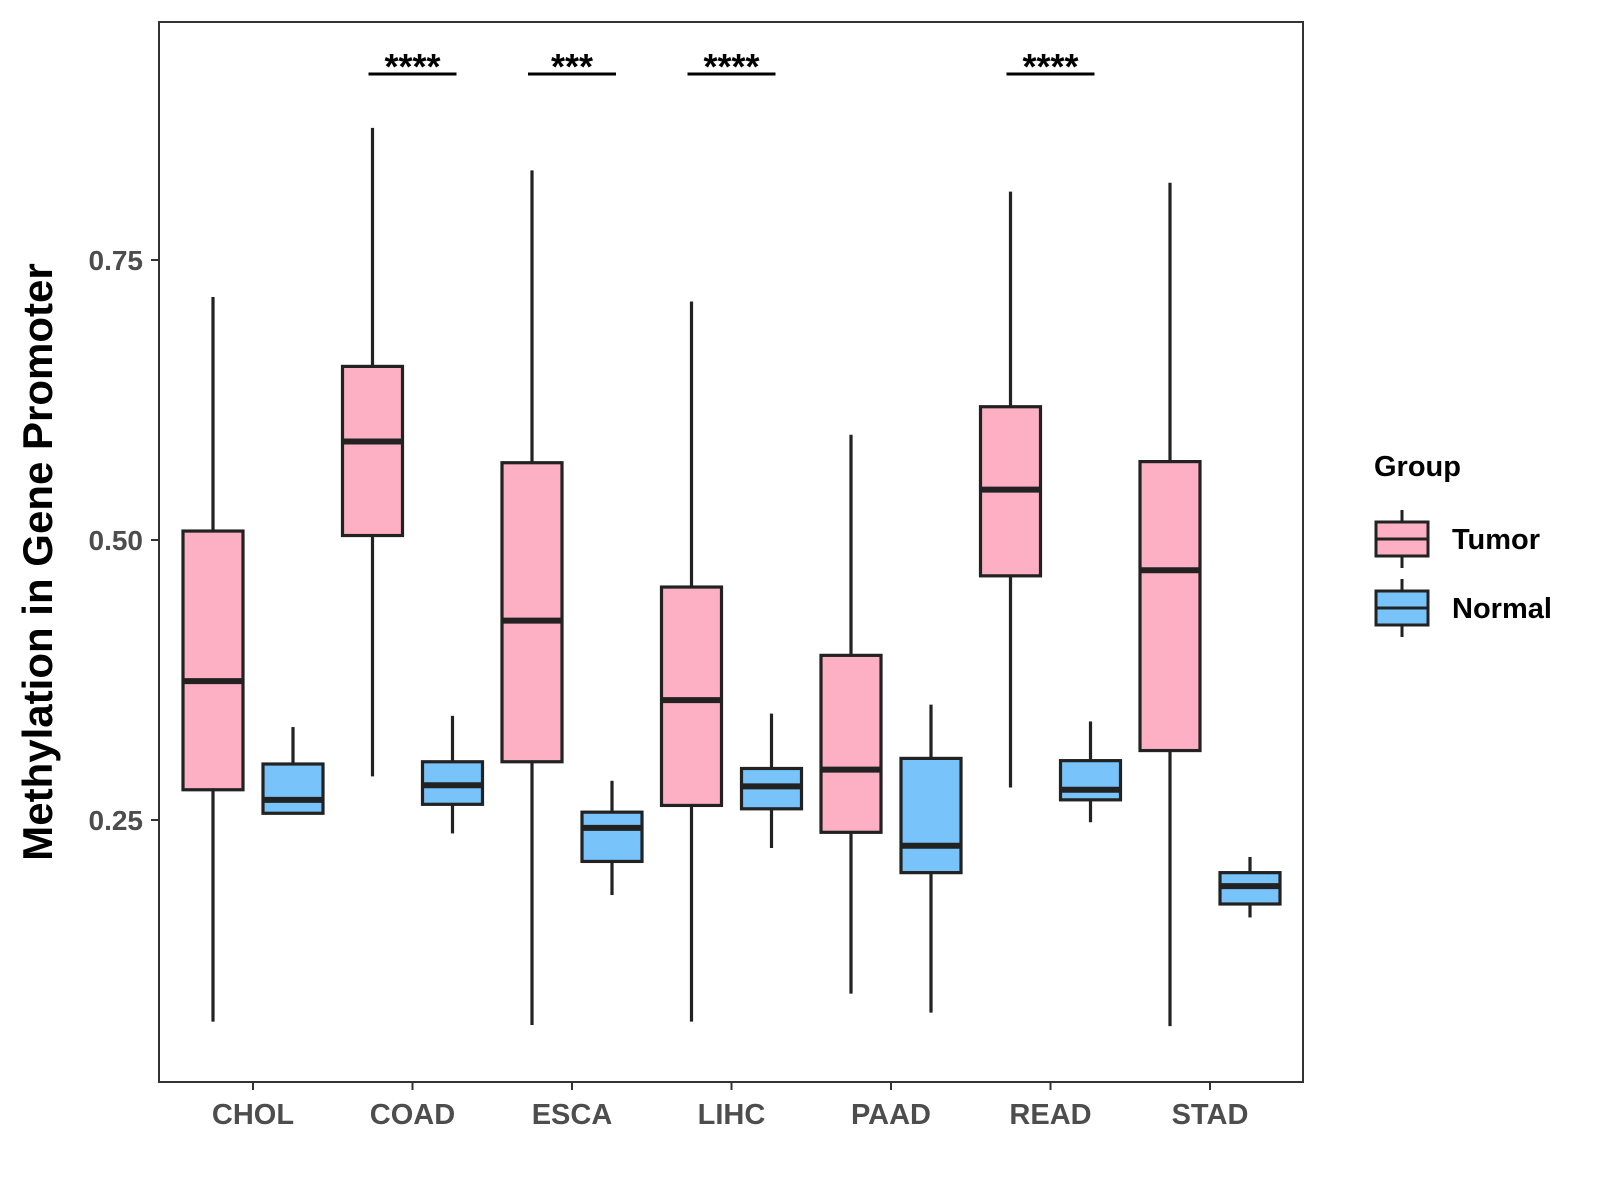  I want to click on box-tumor-lihc, so click(691, 661).